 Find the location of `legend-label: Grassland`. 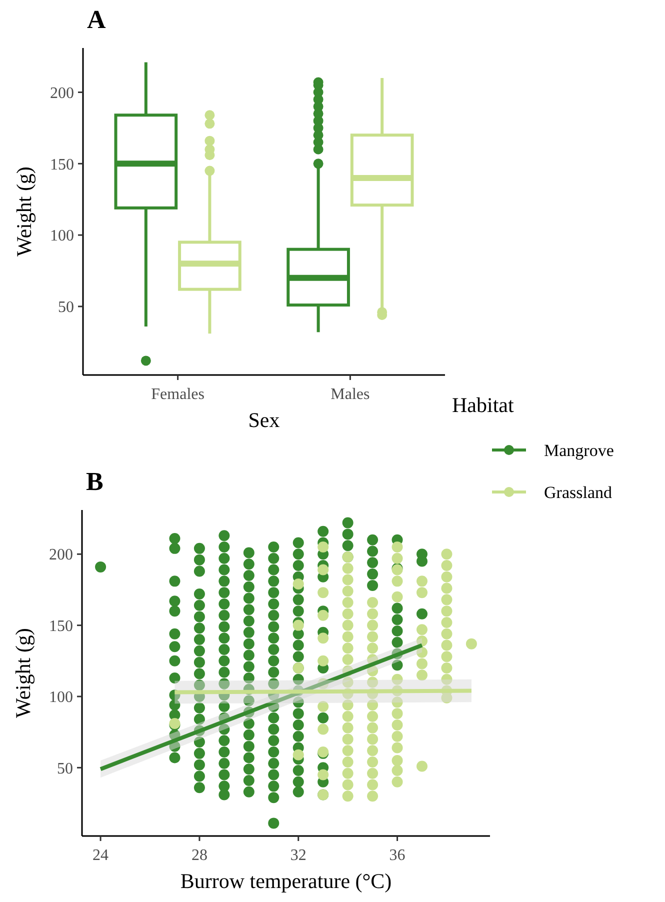

legend-label: Grassland is located at coordinates (578, 492).